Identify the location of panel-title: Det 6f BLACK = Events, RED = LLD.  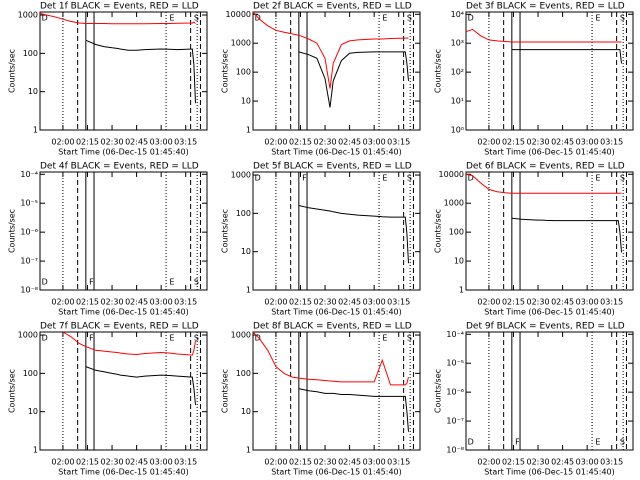
(545, 167).